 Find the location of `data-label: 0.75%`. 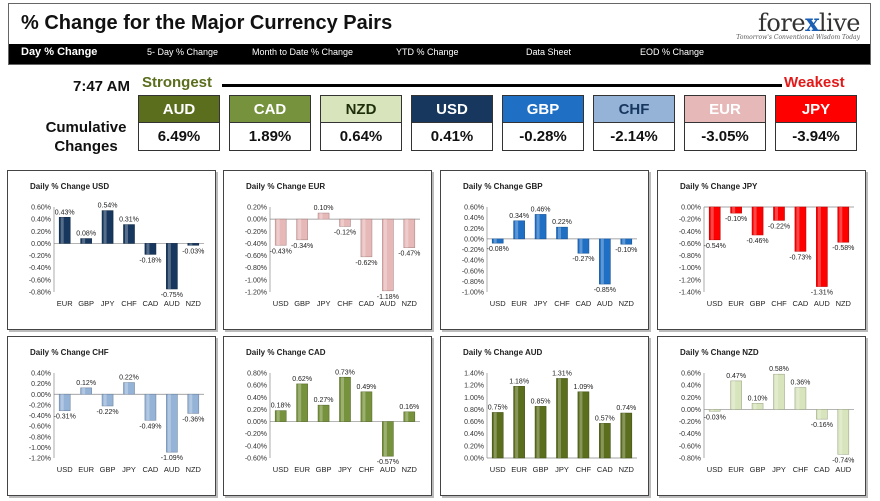

data-label: 0.75% is located at coordinates (498, 407).